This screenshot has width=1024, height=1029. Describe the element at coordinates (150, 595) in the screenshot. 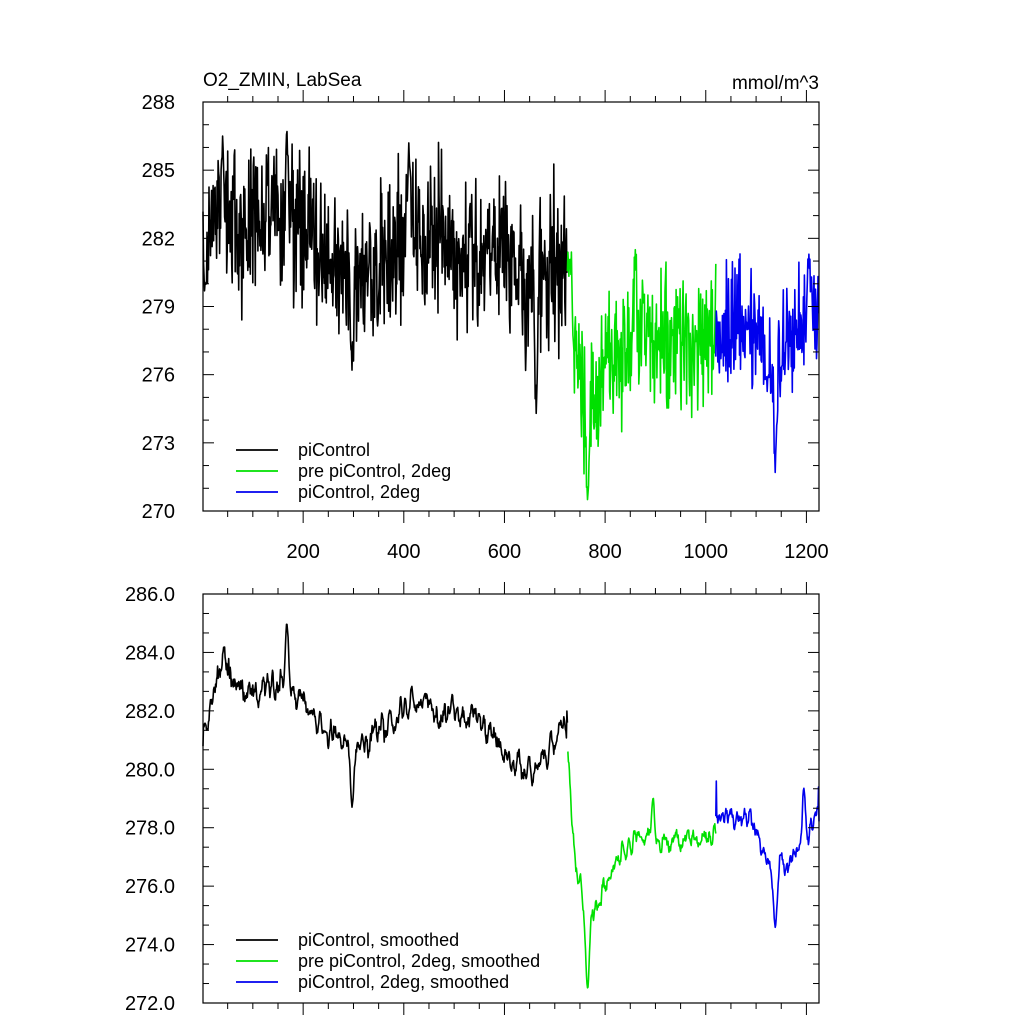

I see `y-tick-label: 286.0` at that location.